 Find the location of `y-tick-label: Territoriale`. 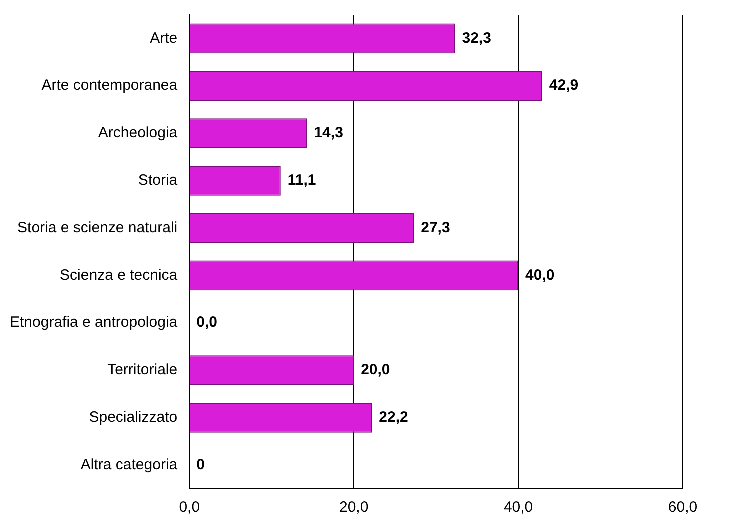

y-tick-label: Territoriale is located at coordinates (143, 370).